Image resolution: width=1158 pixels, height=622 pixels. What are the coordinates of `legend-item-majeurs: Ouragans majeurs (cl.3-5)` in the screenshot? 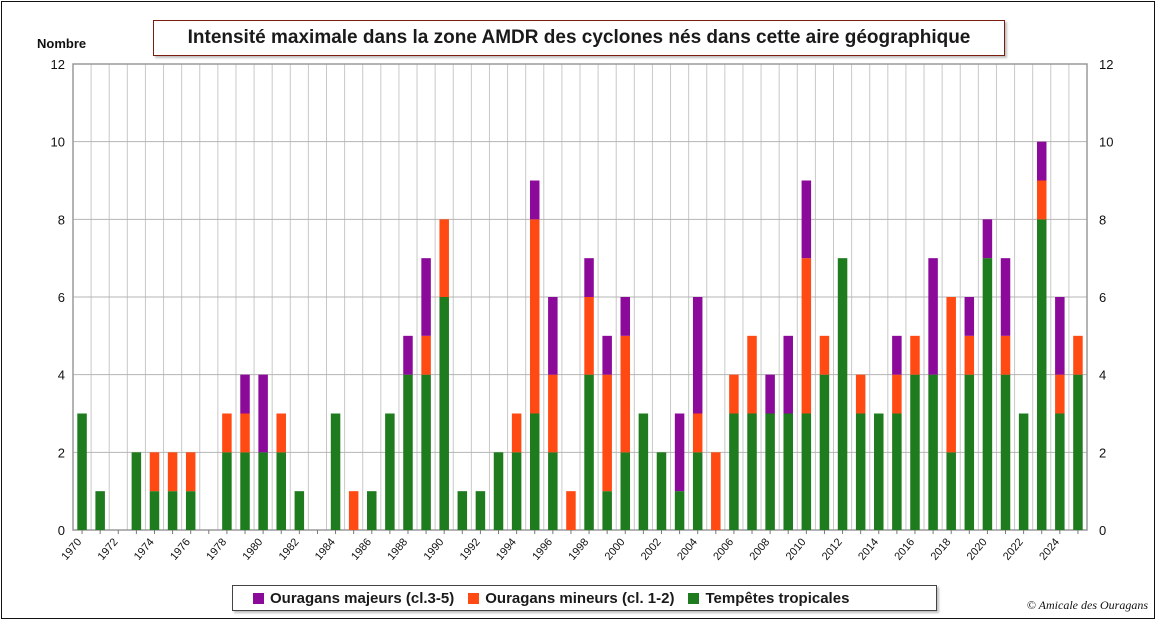 It's located at (353, 598).